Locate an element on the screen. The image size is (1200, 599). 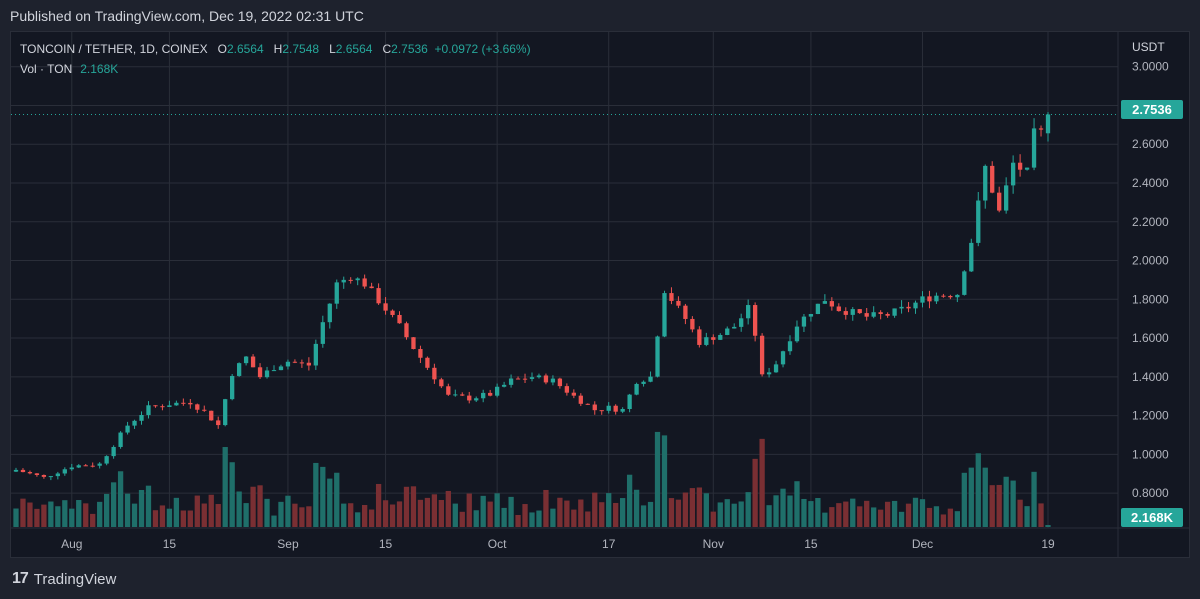
axis-unit: USDT is located at coordinates (1148, 47).